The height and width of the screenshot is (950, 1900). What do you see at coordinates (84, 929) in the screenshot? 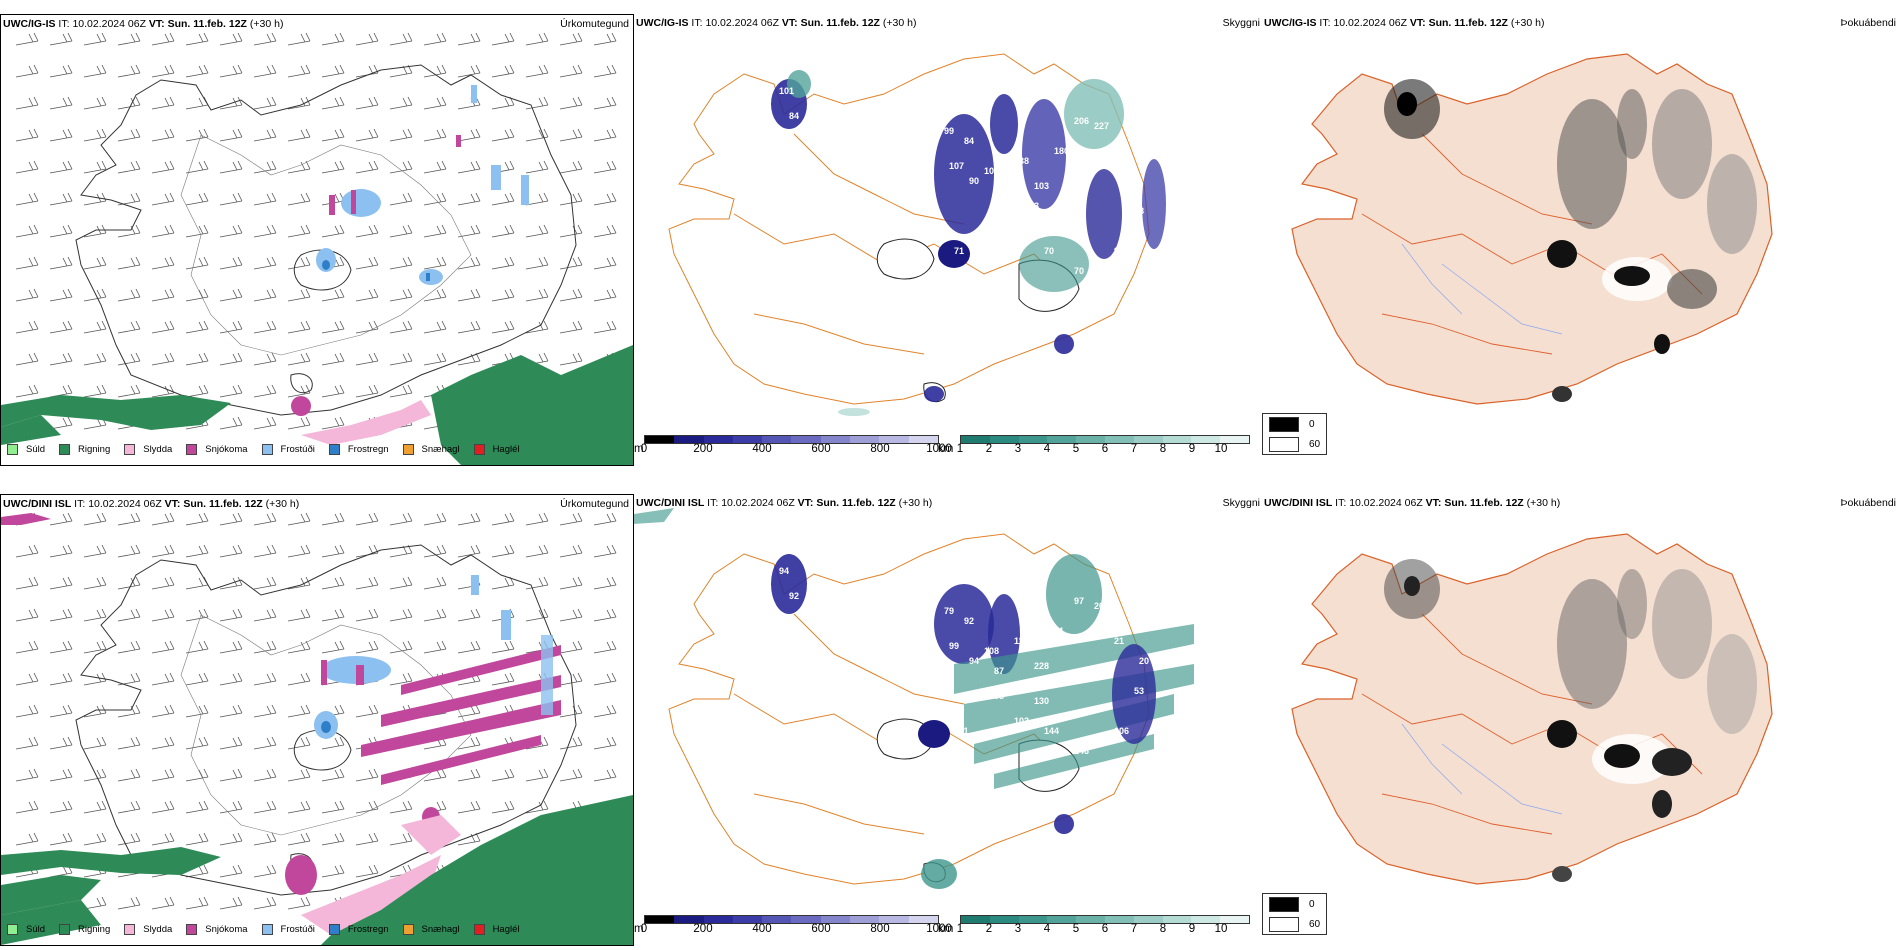
I see `legend-item: Rigning` at bounding box center [84, 929].